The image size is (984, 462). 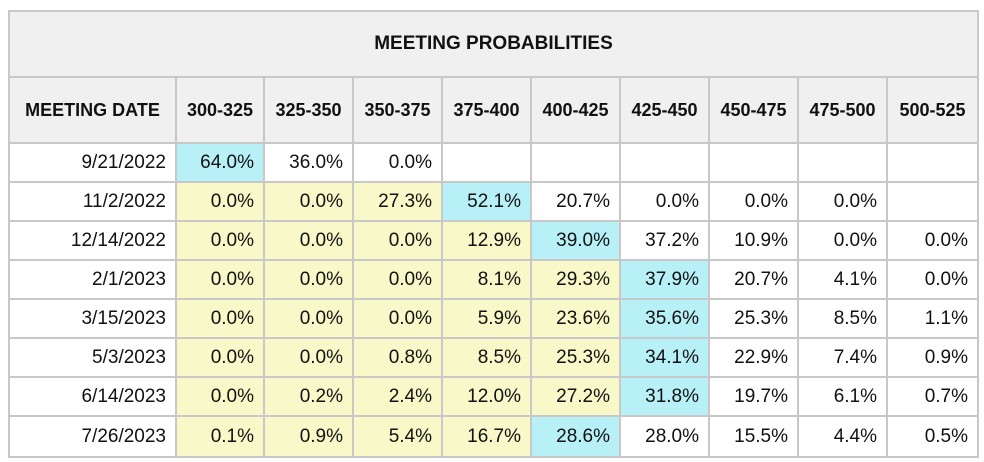 I want to click on probability-cell: 22.9%, so click(x=754, y=358).